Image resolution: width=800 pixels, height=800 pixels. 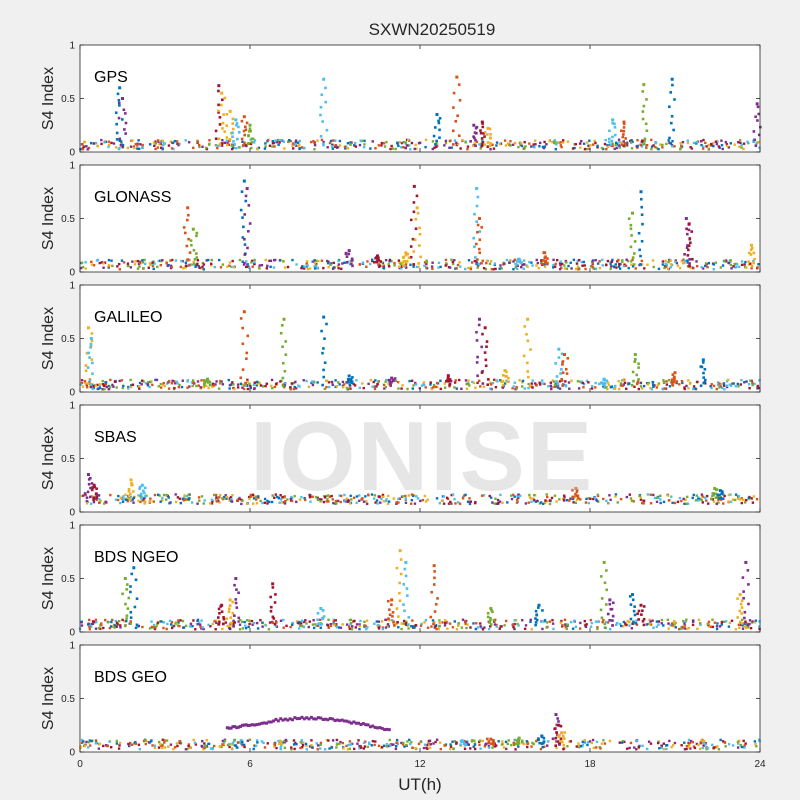 I want to click on arc-point, so click(x=359, y=723).